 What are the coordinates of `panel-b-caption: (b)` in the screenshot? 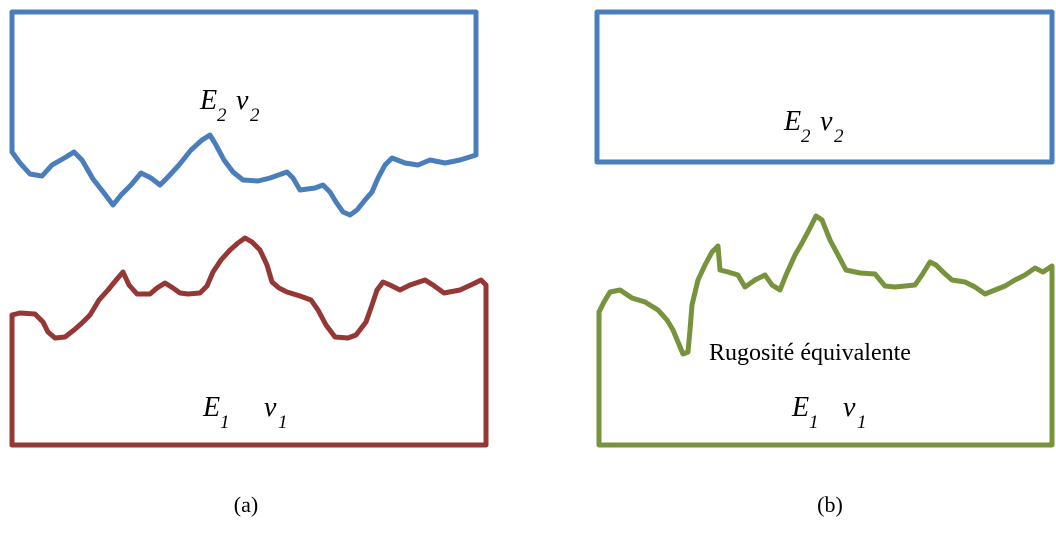 It's located at (830, 504).